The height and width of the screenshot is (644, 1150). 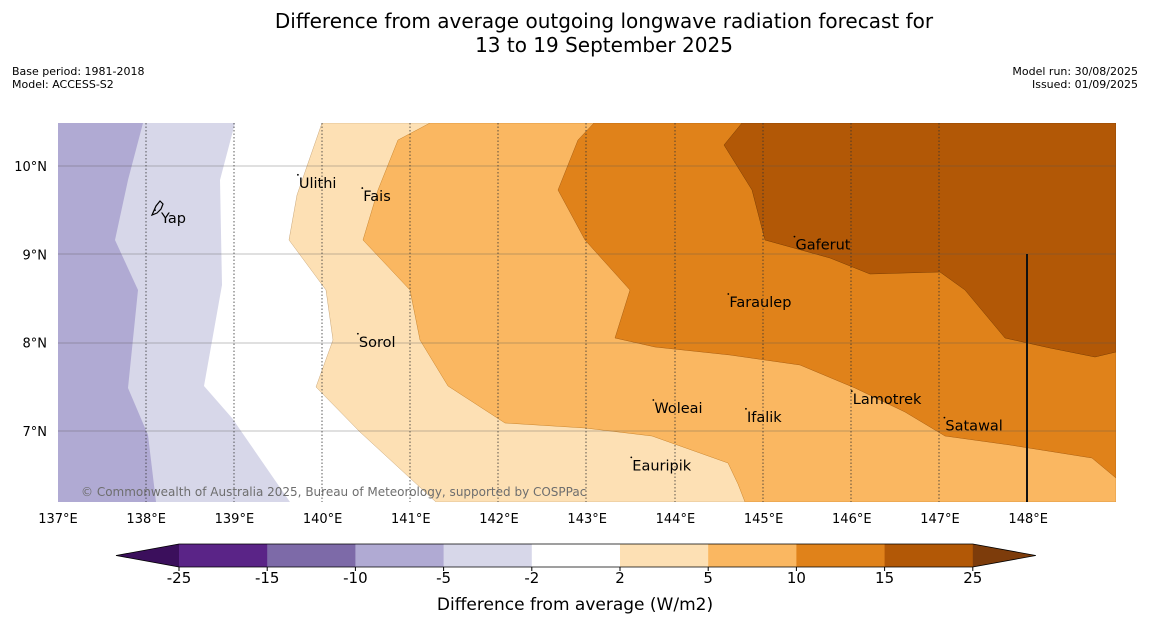 I want to click on lat-tick-label: 7°N, so click(x=35, y=432).